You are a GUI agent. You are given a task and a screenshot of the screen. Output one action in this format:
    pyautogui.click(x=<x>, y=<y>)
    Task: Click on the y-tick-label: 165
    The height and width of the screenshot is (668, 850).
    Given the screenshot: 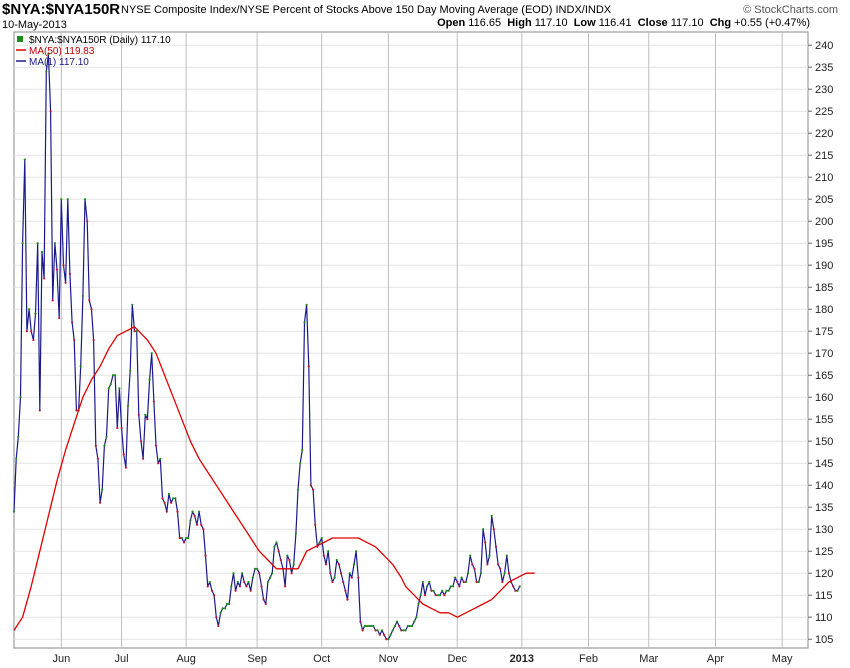 What is the action you would take?
    pyautogui.click(x=824, y=376)
    